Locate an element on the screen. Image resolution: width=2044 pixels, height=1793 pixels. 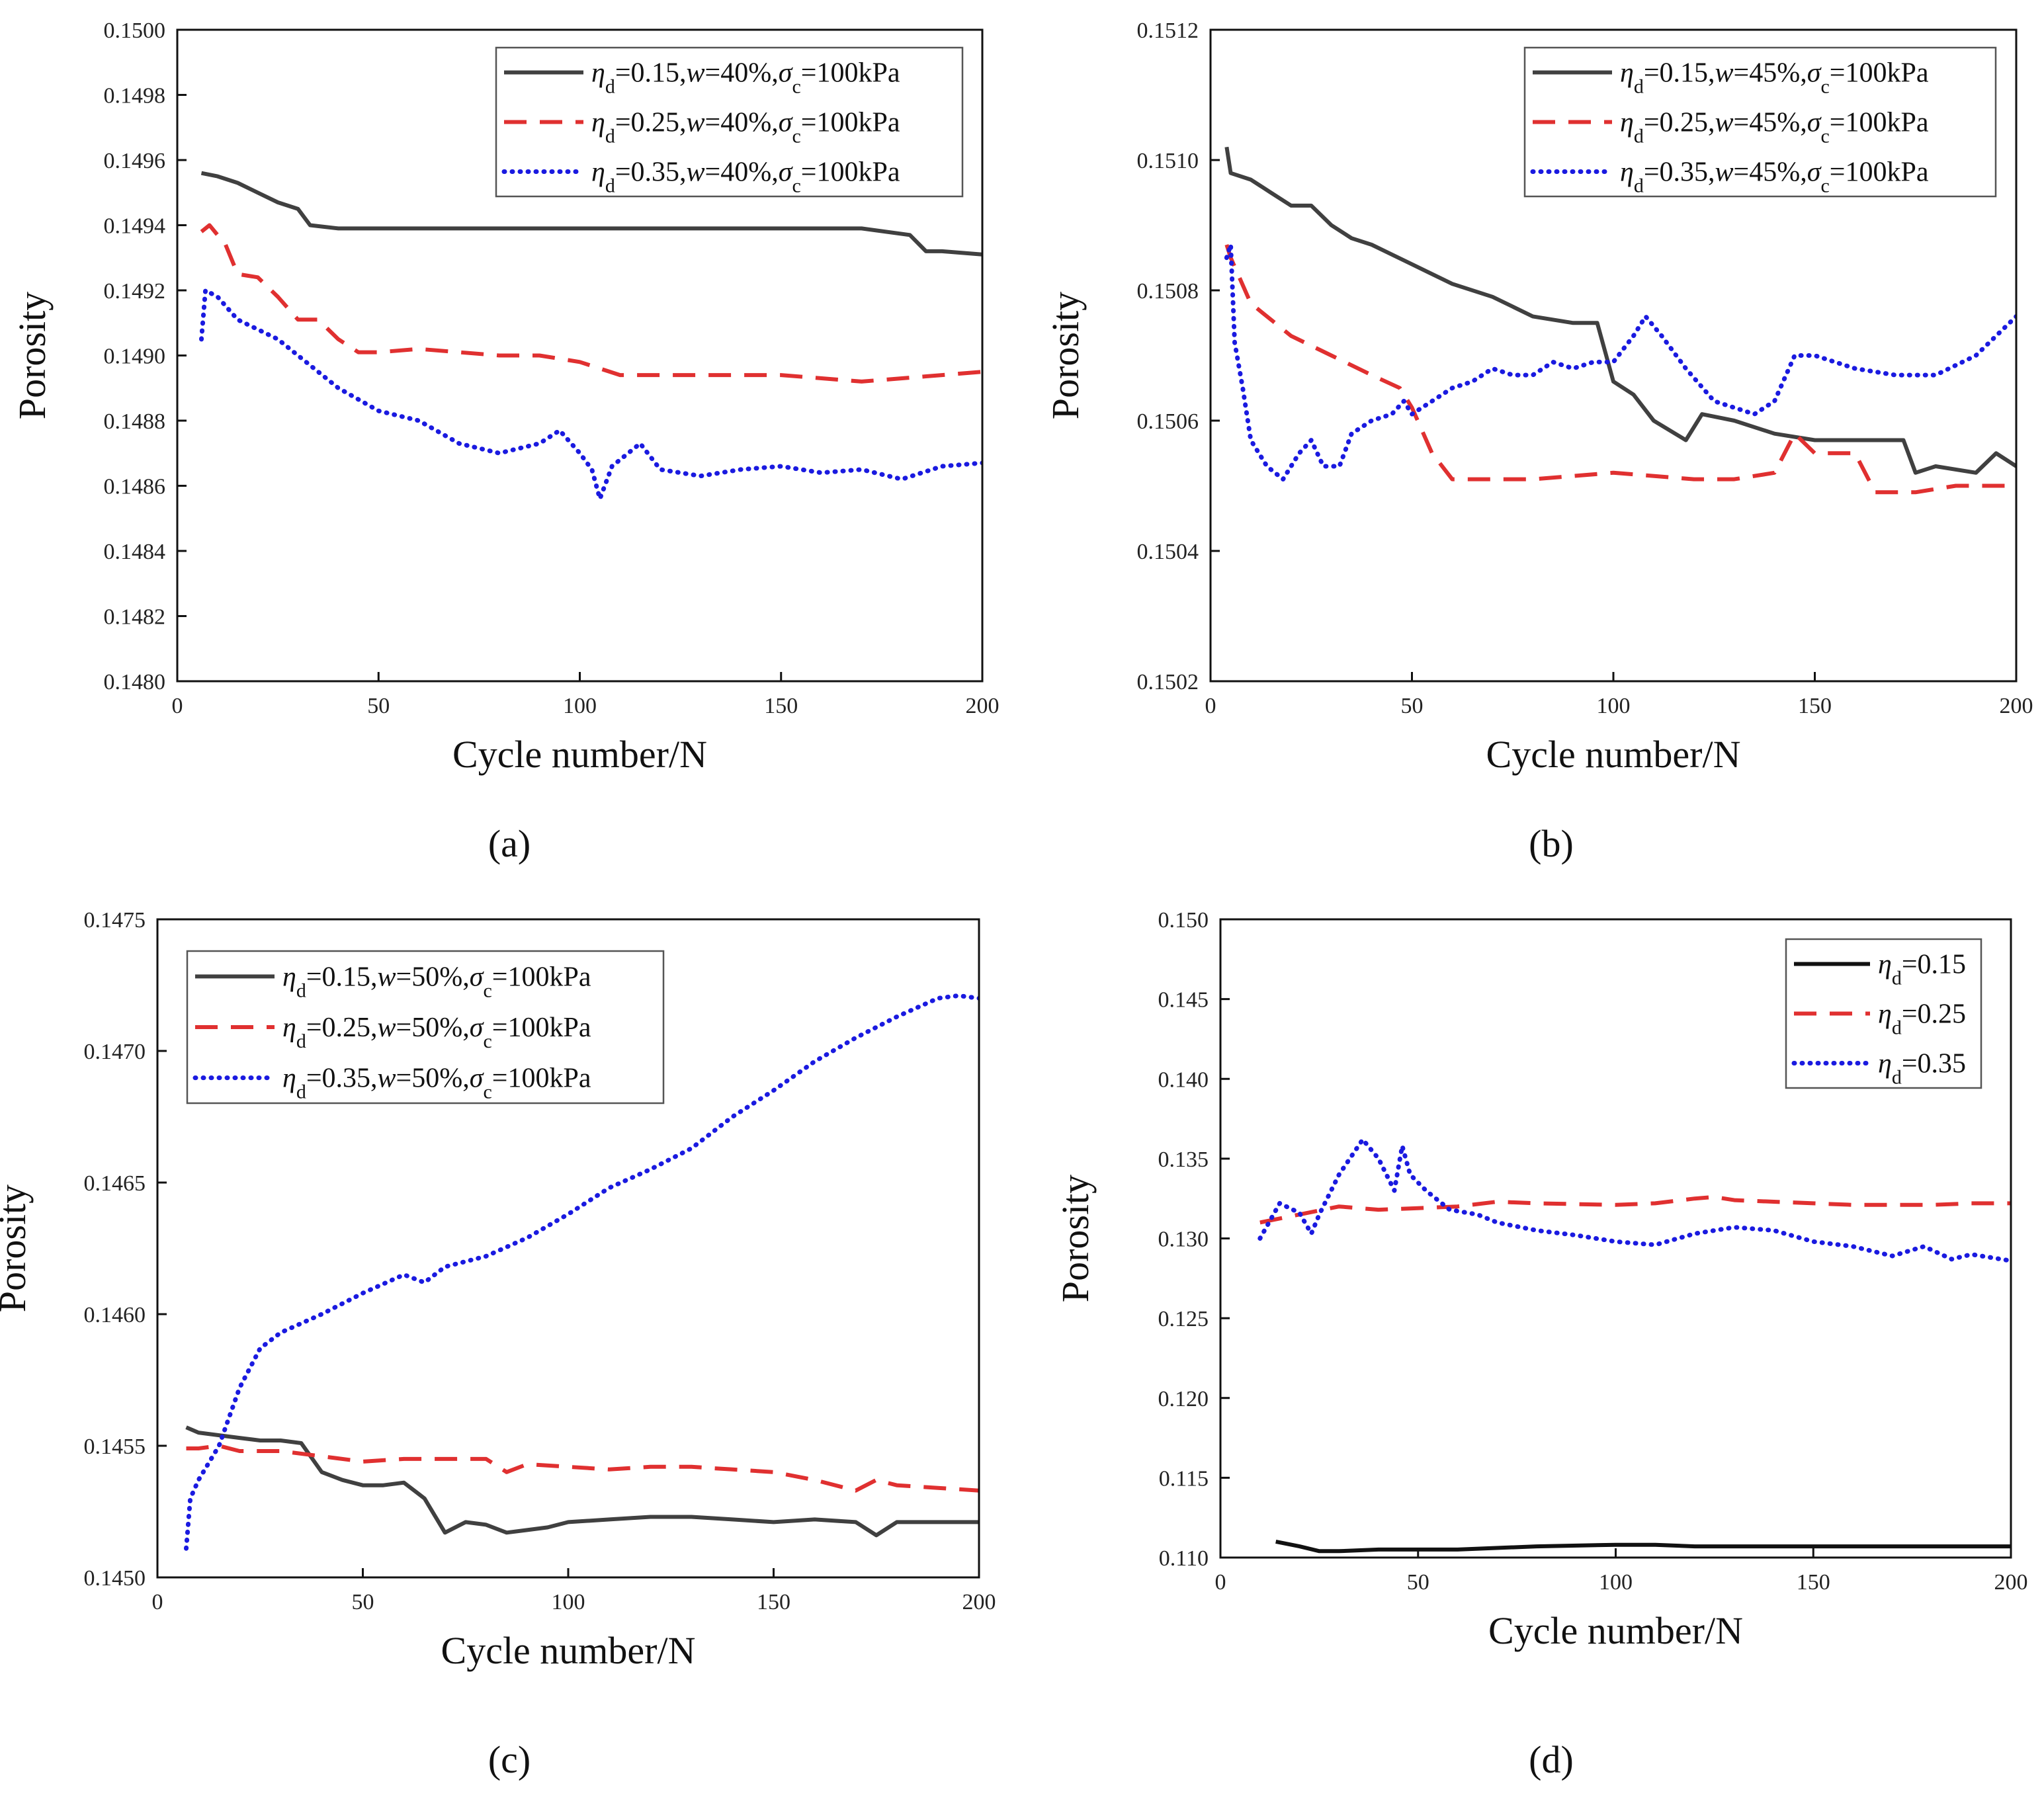
y-tick-label: 0.1506 is located at coordinates (1168, 421).